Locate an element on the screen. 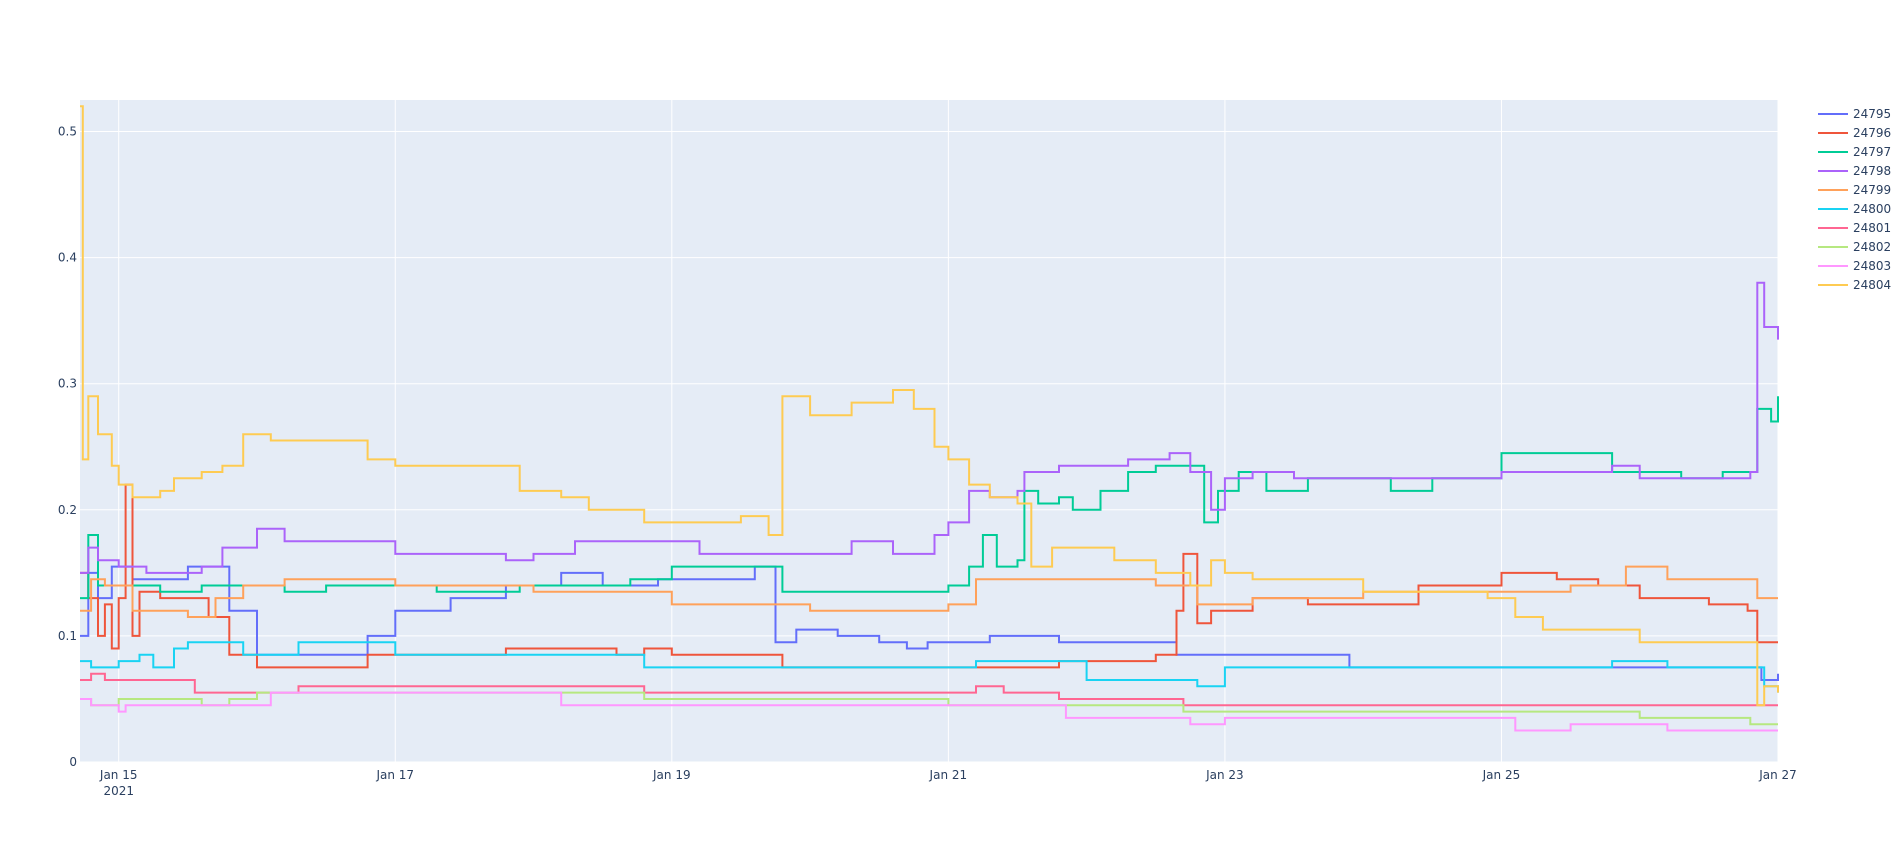 The width and height of the screenshot is (1904, 845). legend-item-24803: 24803 is located at coordinates (1854, 266).